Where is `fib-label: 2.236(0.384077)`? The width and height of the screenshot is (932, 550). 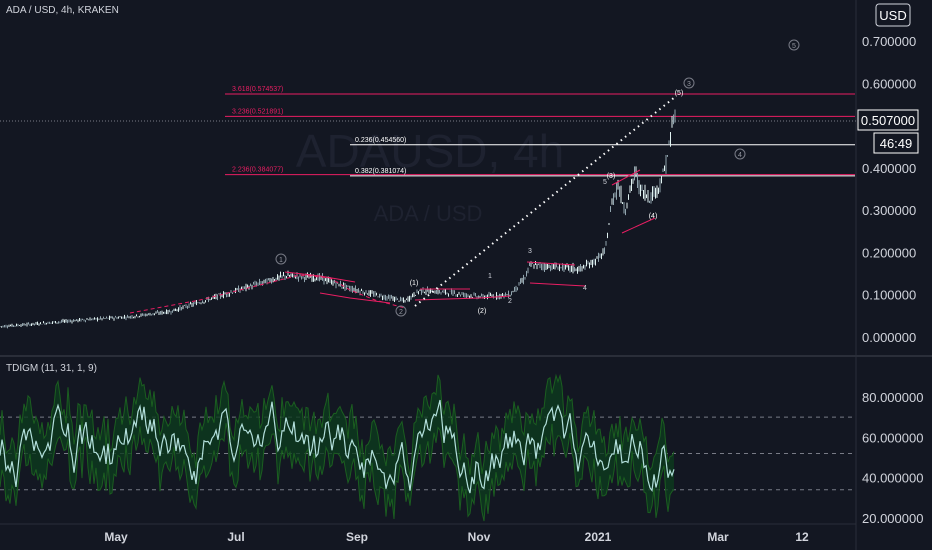 fib-label: 2.236(0.384077) is located at coordinates (257, 170).